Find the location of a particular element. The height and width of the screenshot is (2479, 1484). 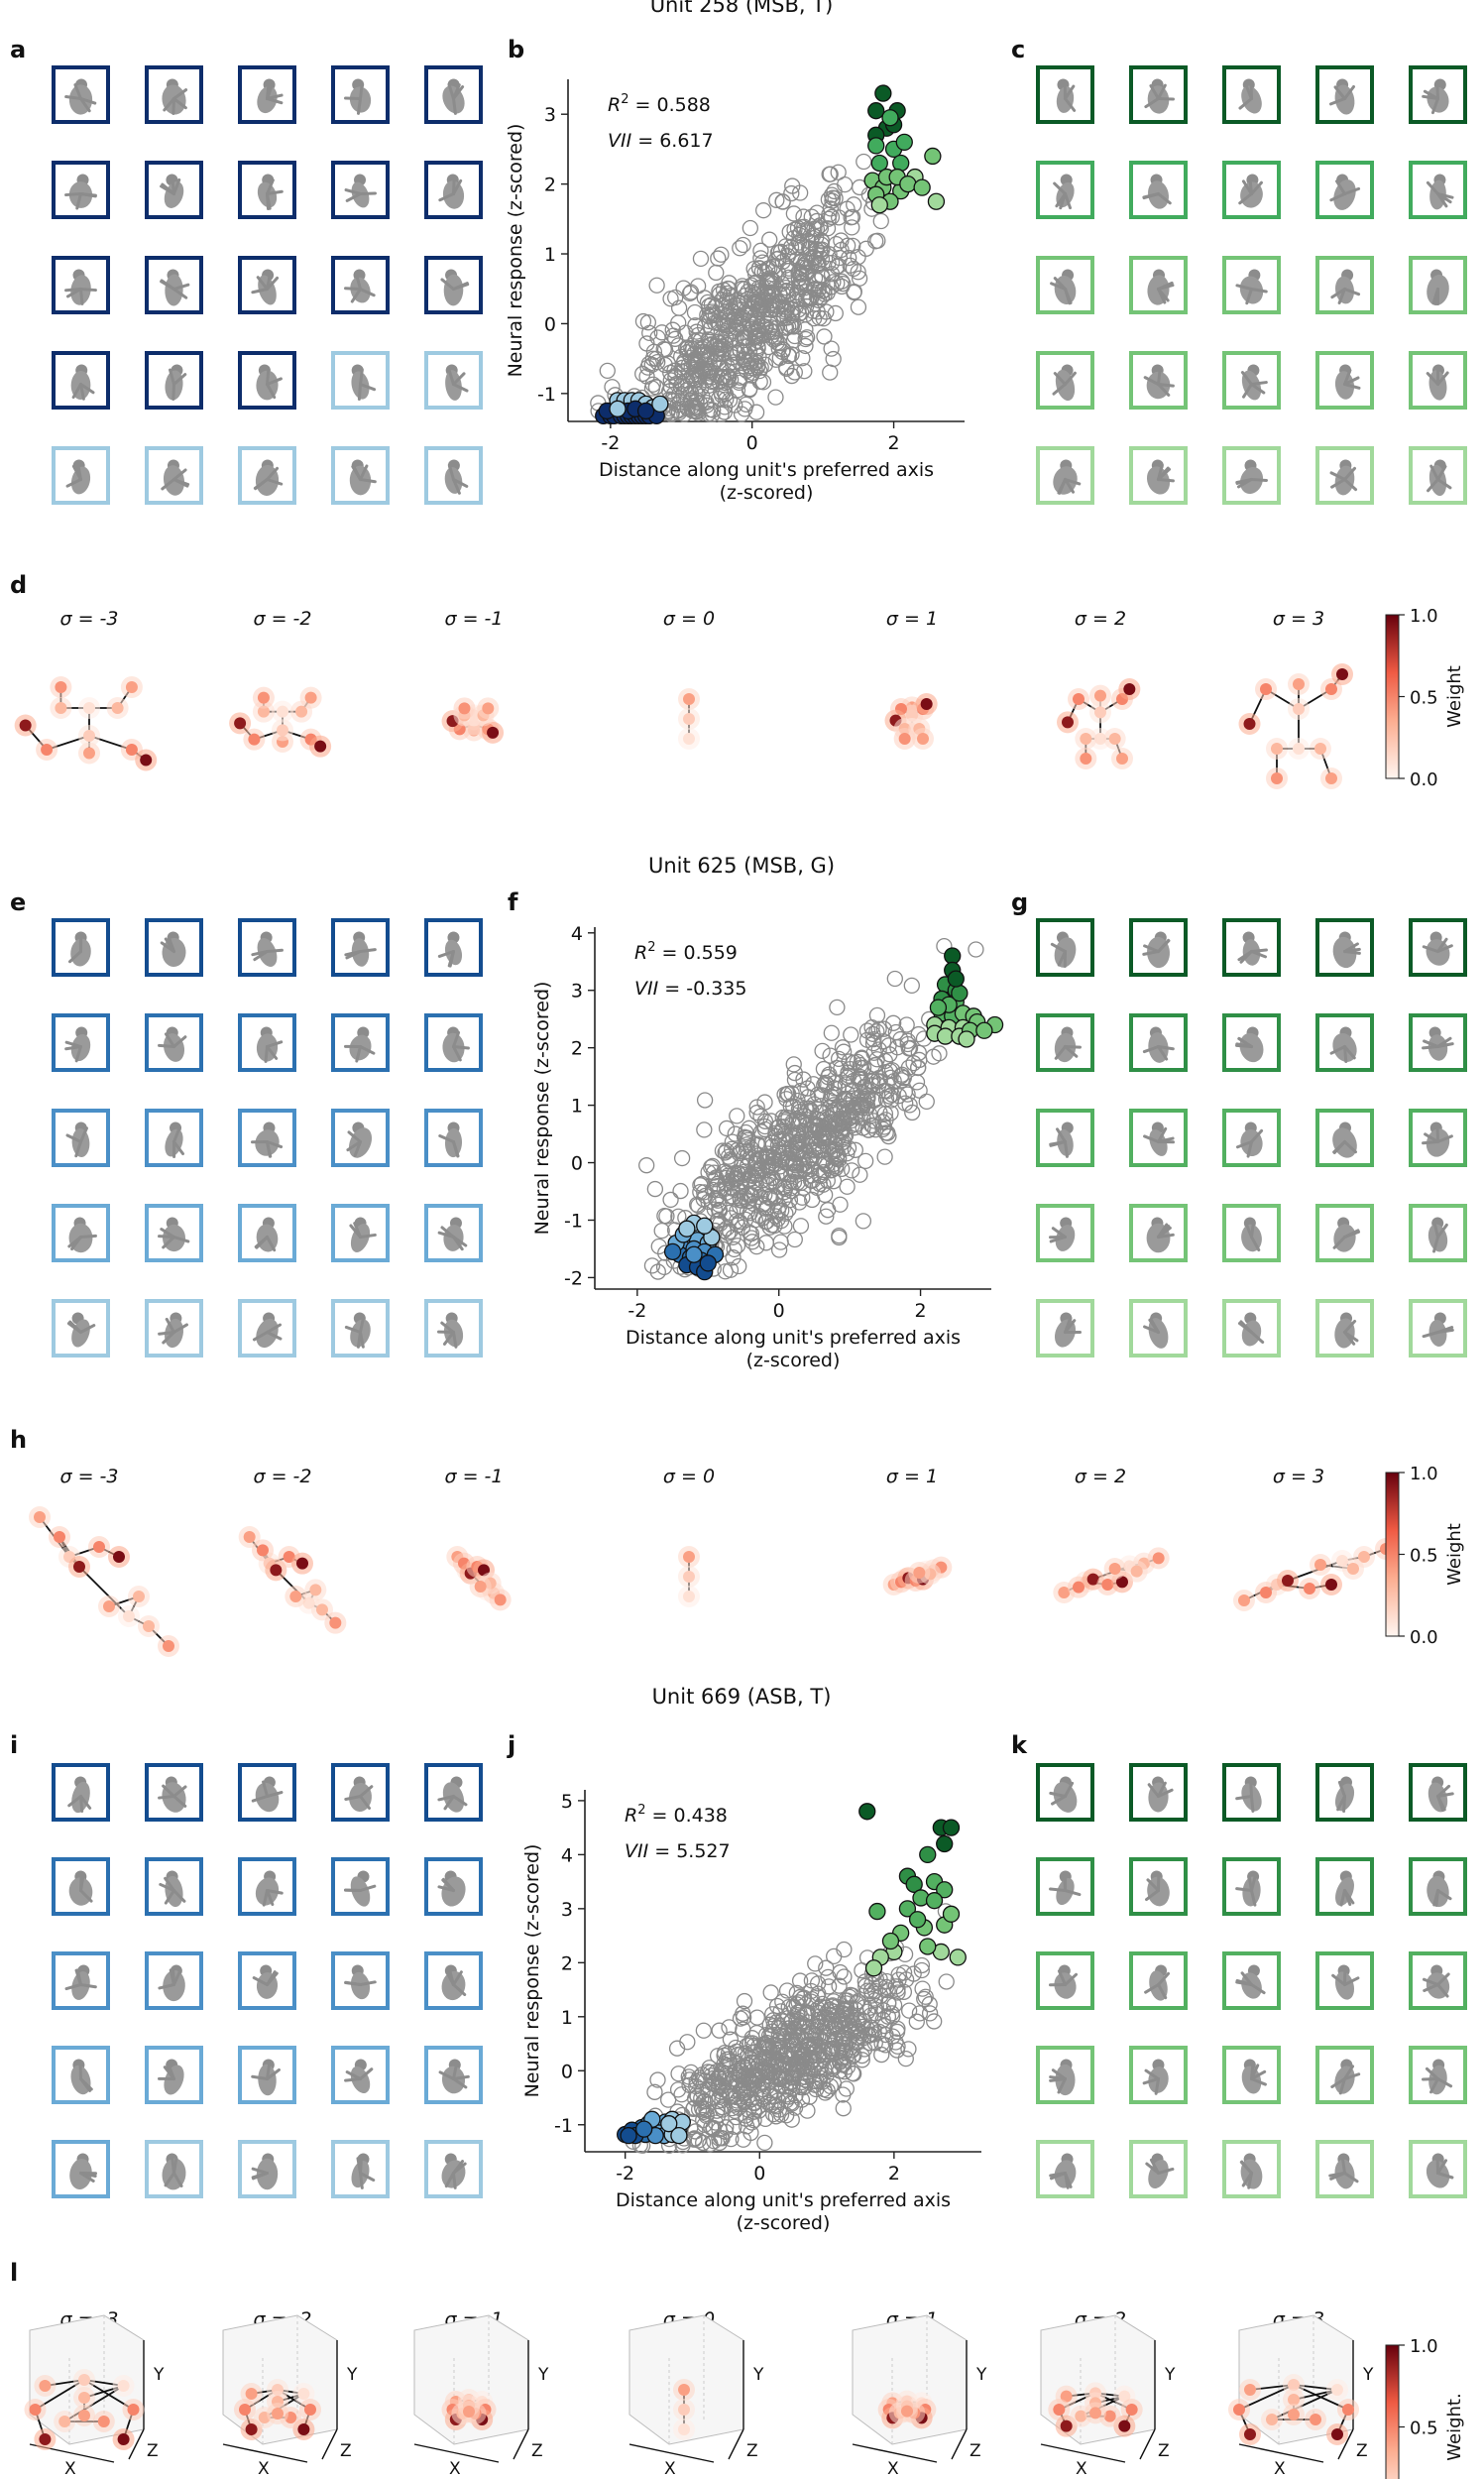

sigma-label: σ = 2 is located at coordinates (1100, 1476).